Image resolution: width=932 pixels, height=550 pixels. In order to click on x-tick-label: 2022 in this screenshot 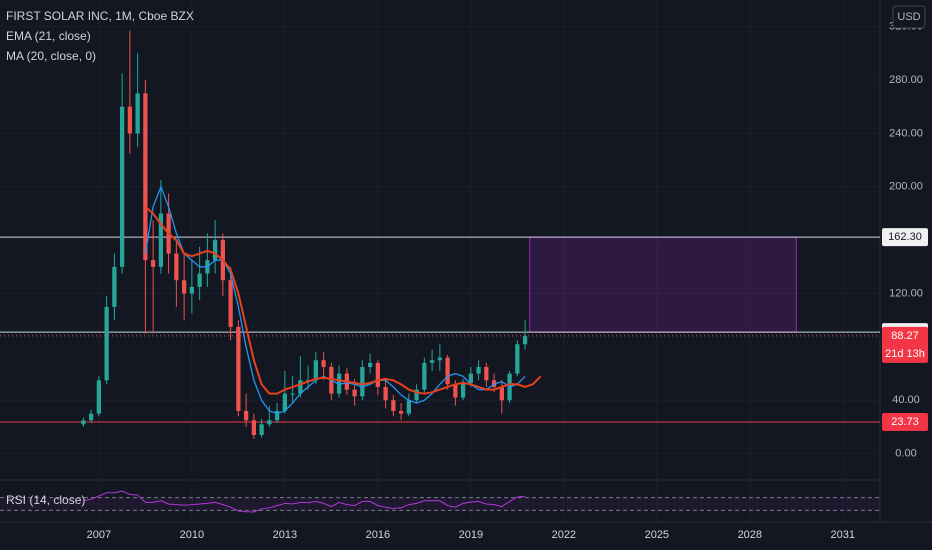, I will do `click(564, 535)`.